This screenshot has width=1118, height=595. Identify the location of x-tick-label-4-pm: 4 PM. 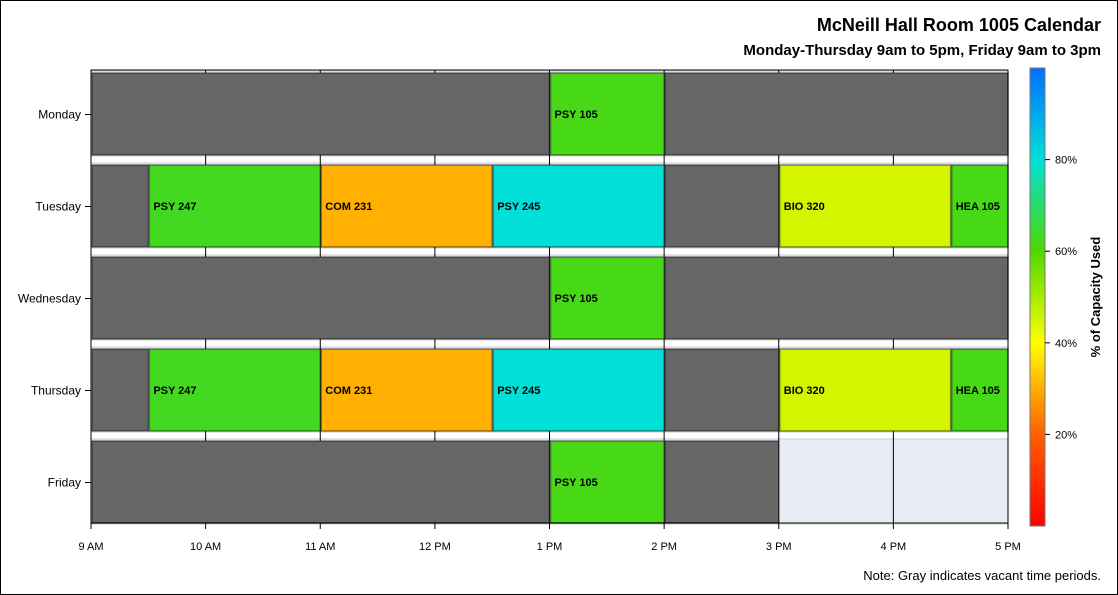
(894, 547).